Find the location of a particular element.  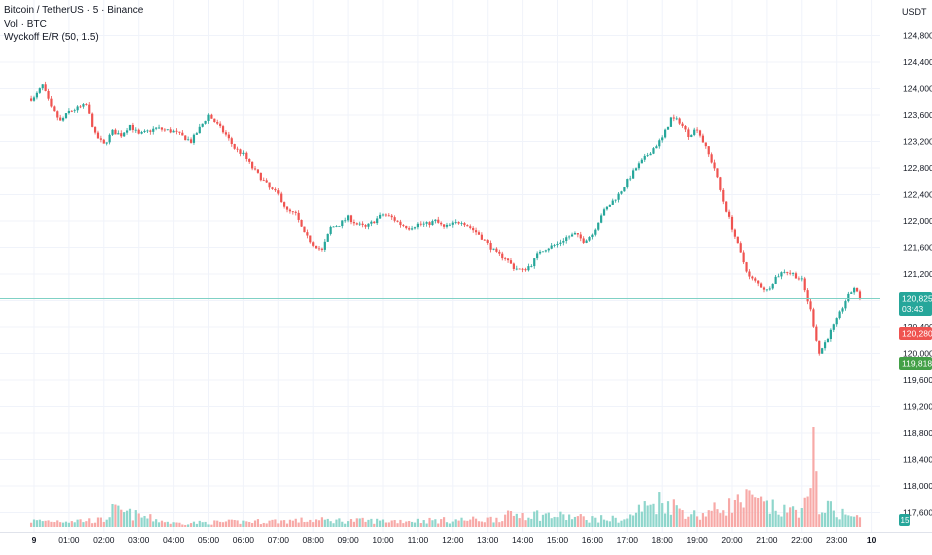

price-tick-label: 124,400.00 is located at coordinates (917, 62).